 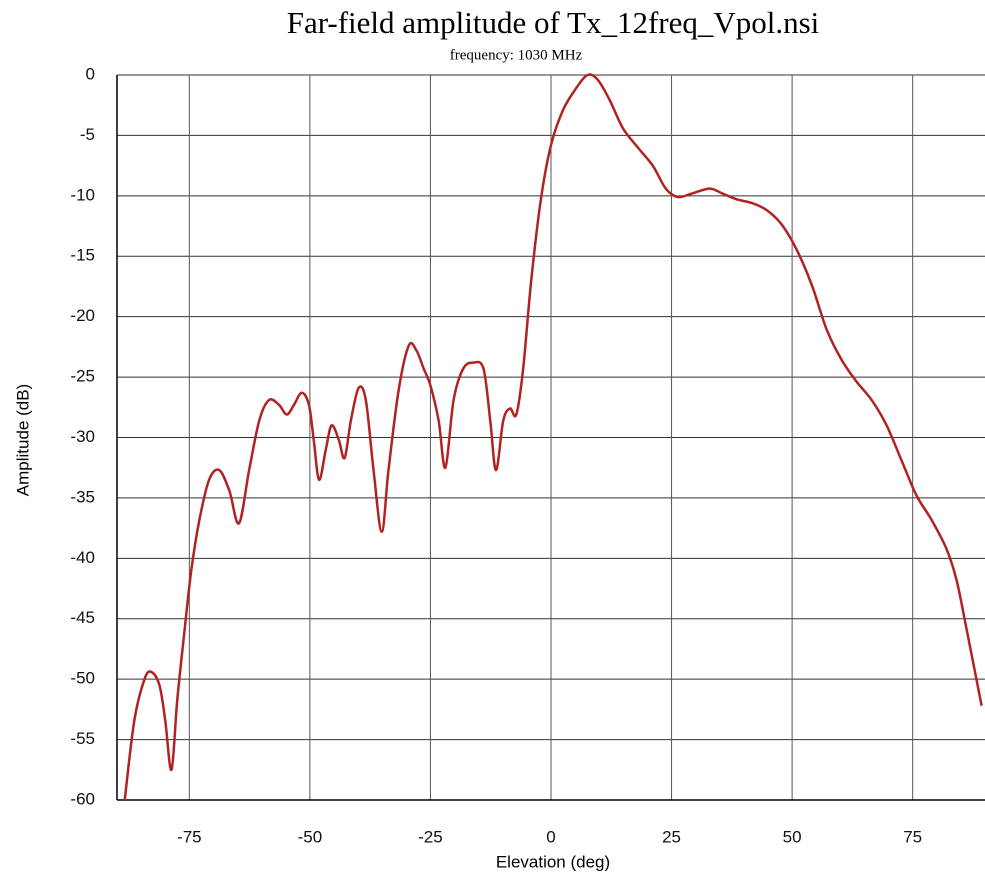 What do you see at coordinates (430, 836) in the screenshot?
I see `x-tick-label: -25` at bounding box center [430, 836].